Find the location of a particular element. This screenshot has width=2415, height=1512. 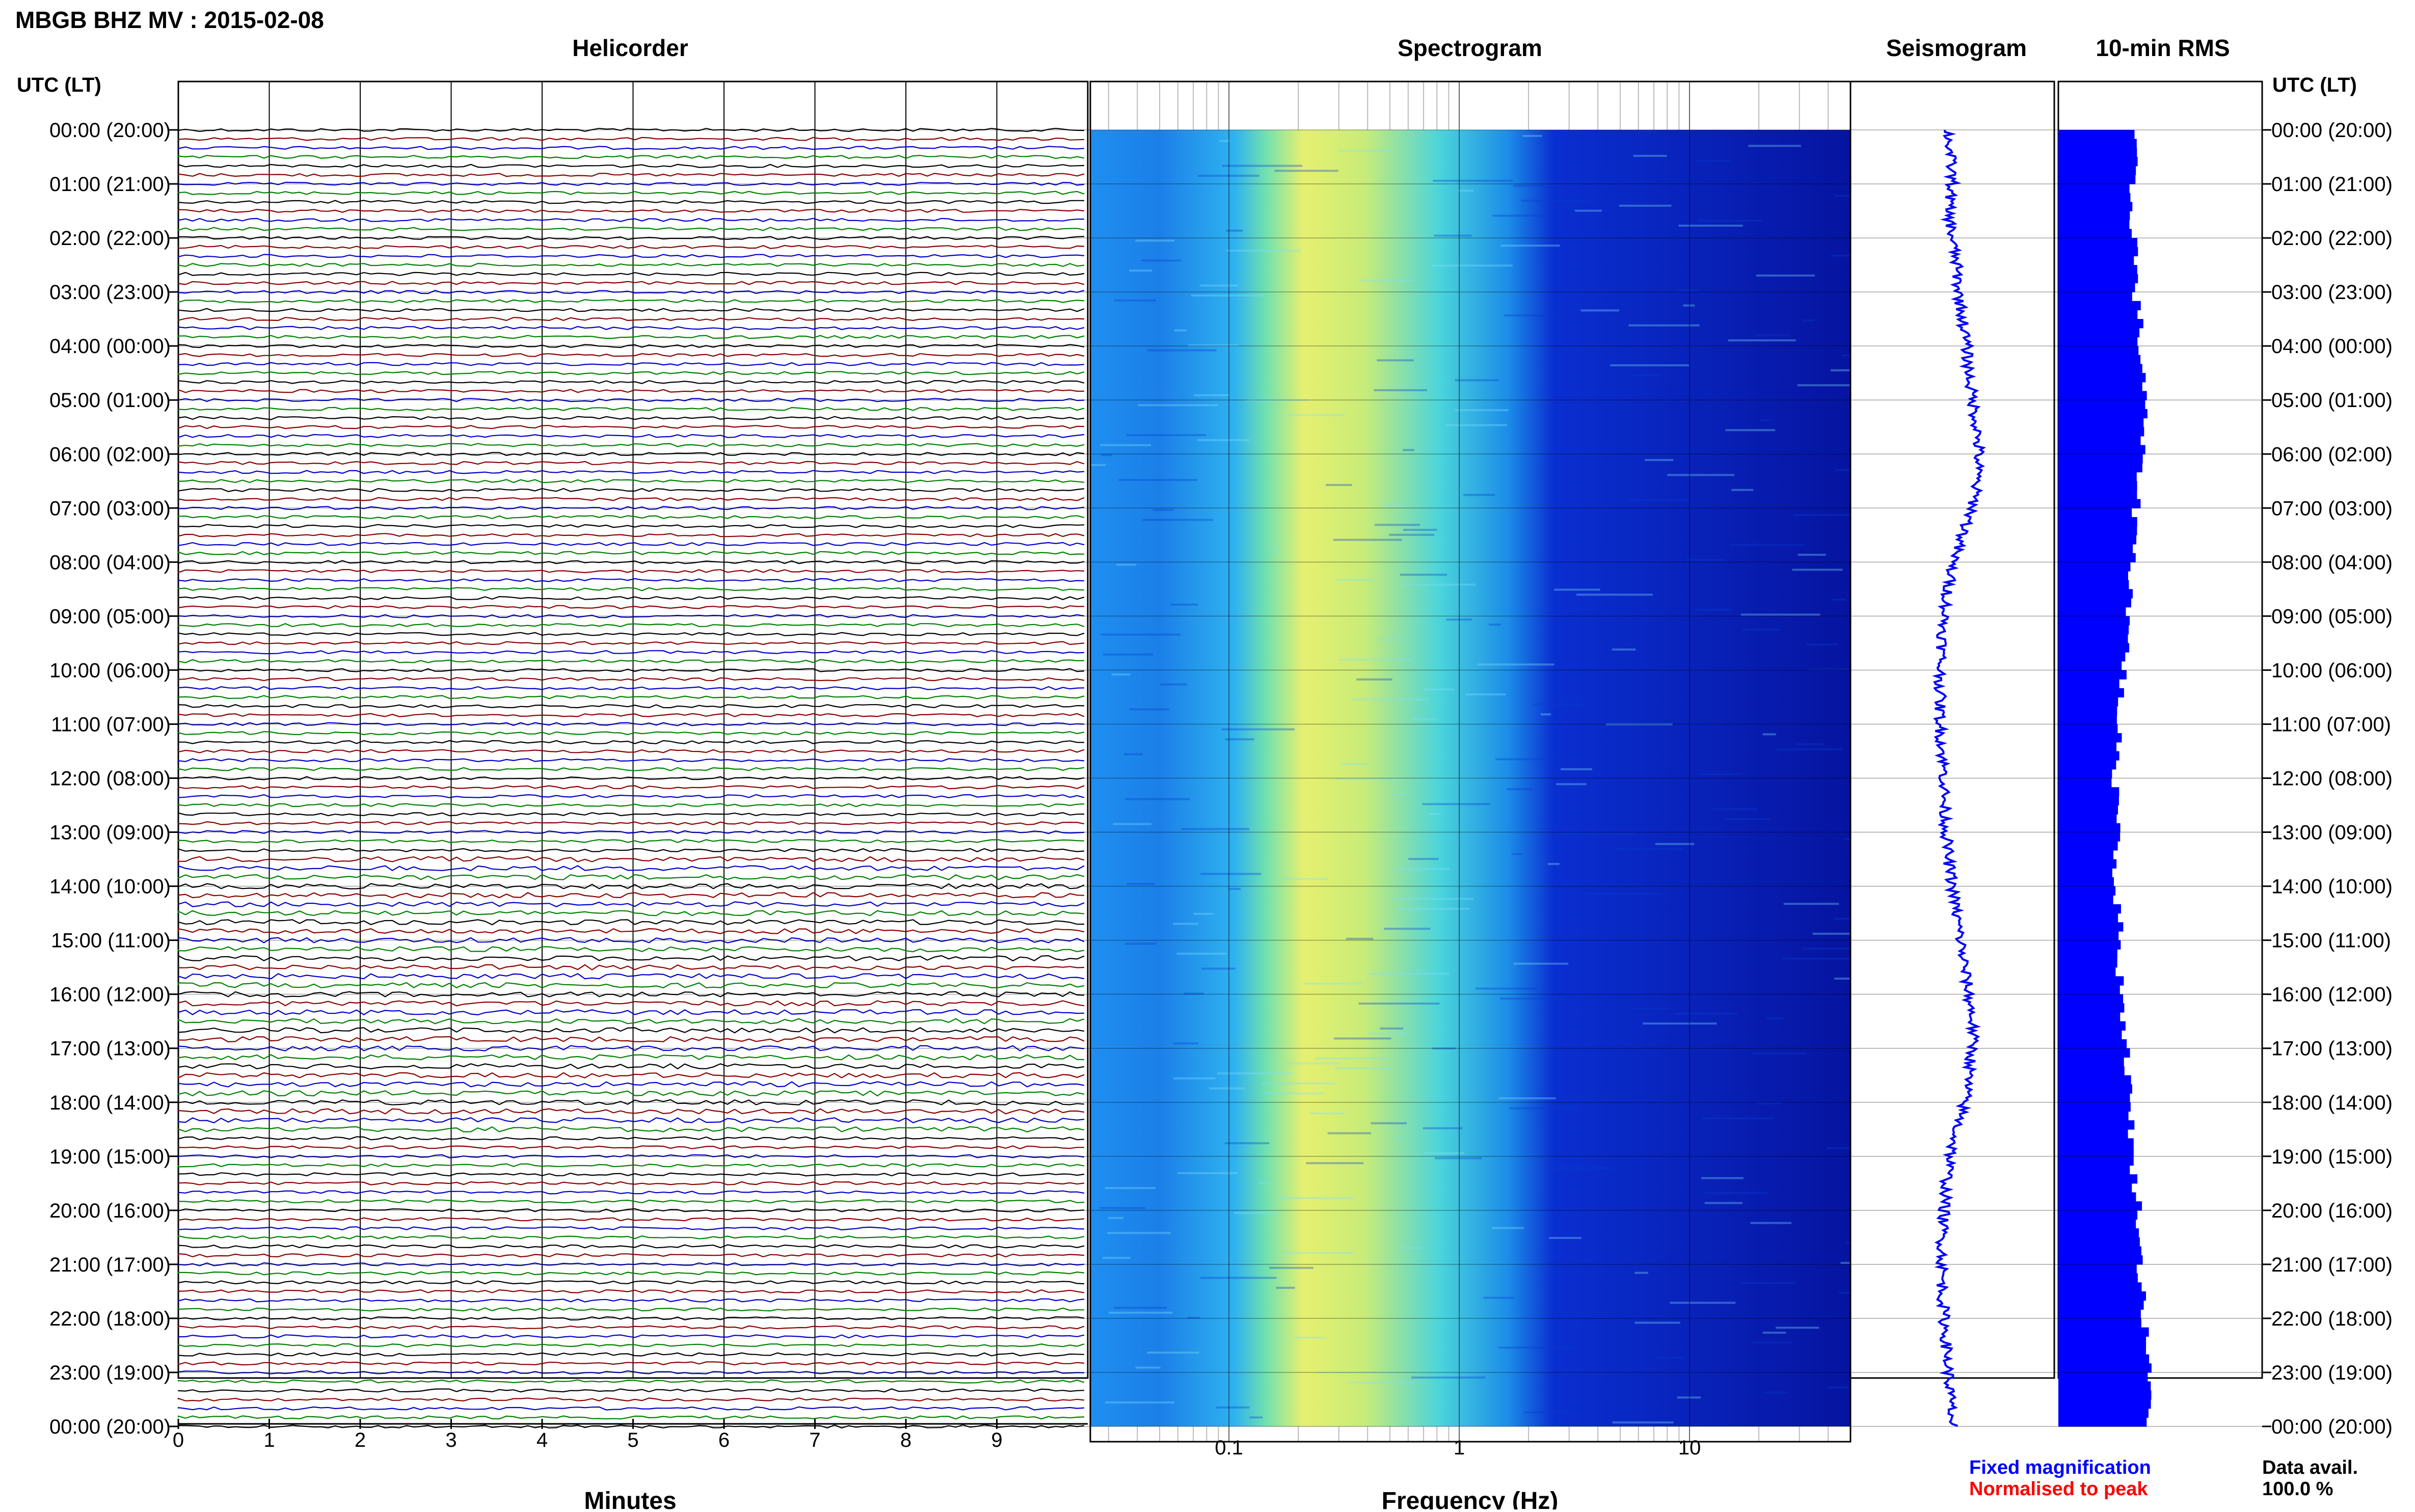

time-label-left: 13:00 (09:00) is located at coordinates (110, 833).